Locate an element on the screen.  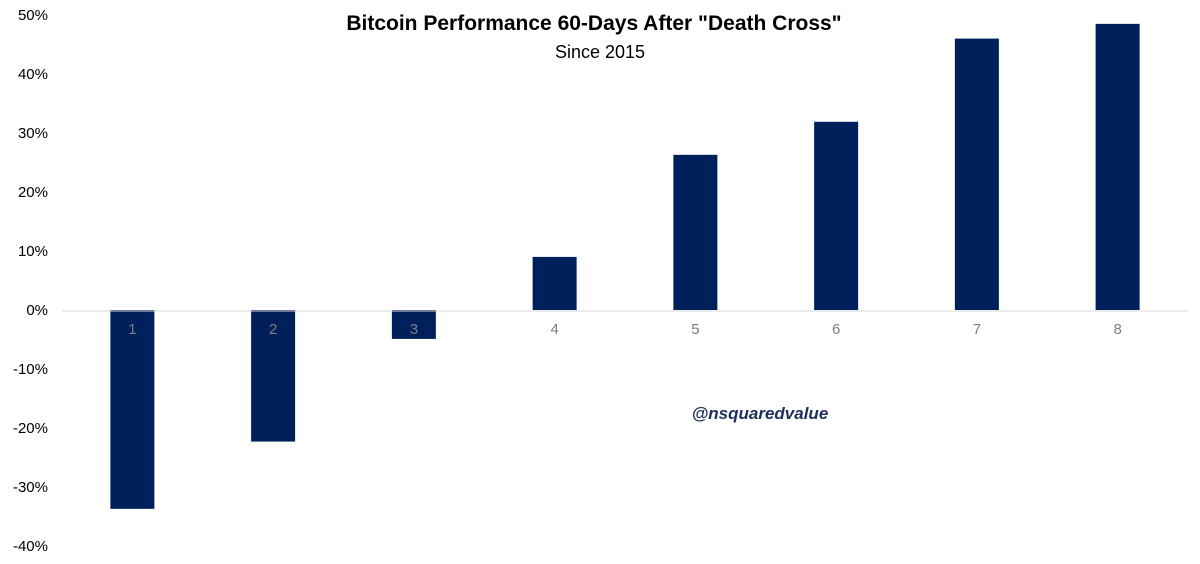
x-axis-ticks: 1 2 3 4 5 6 7 8 is located at coordinates (625, 329).